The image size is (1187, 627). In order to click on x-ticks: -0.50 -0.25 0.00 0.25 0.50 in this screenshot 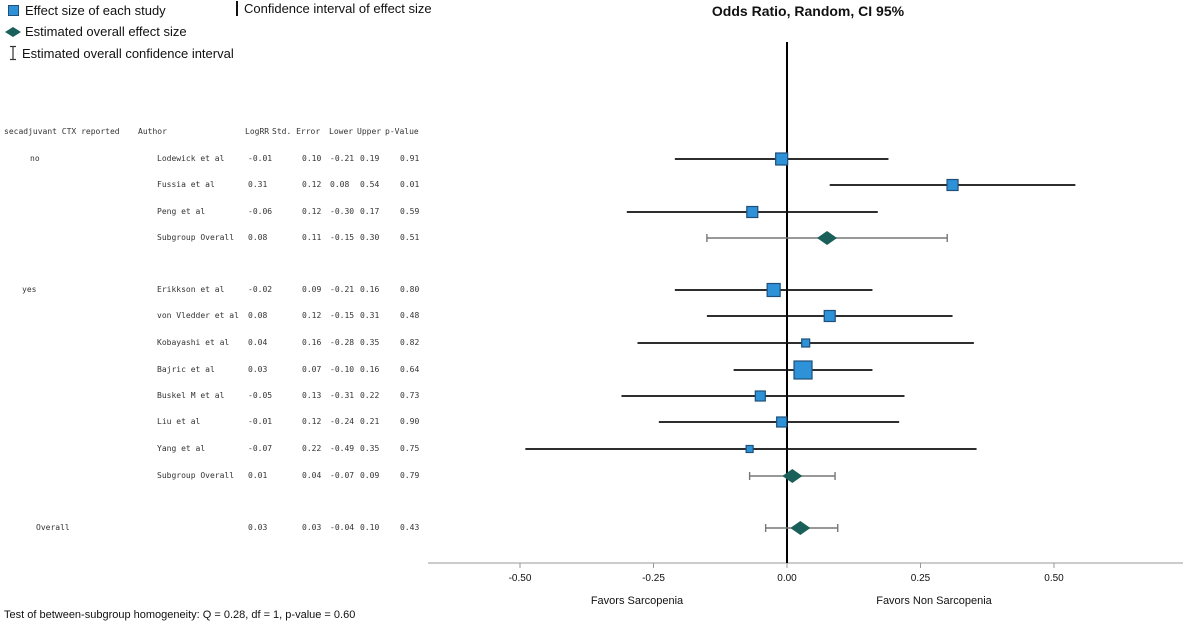, I will do `click(786, 573)`.